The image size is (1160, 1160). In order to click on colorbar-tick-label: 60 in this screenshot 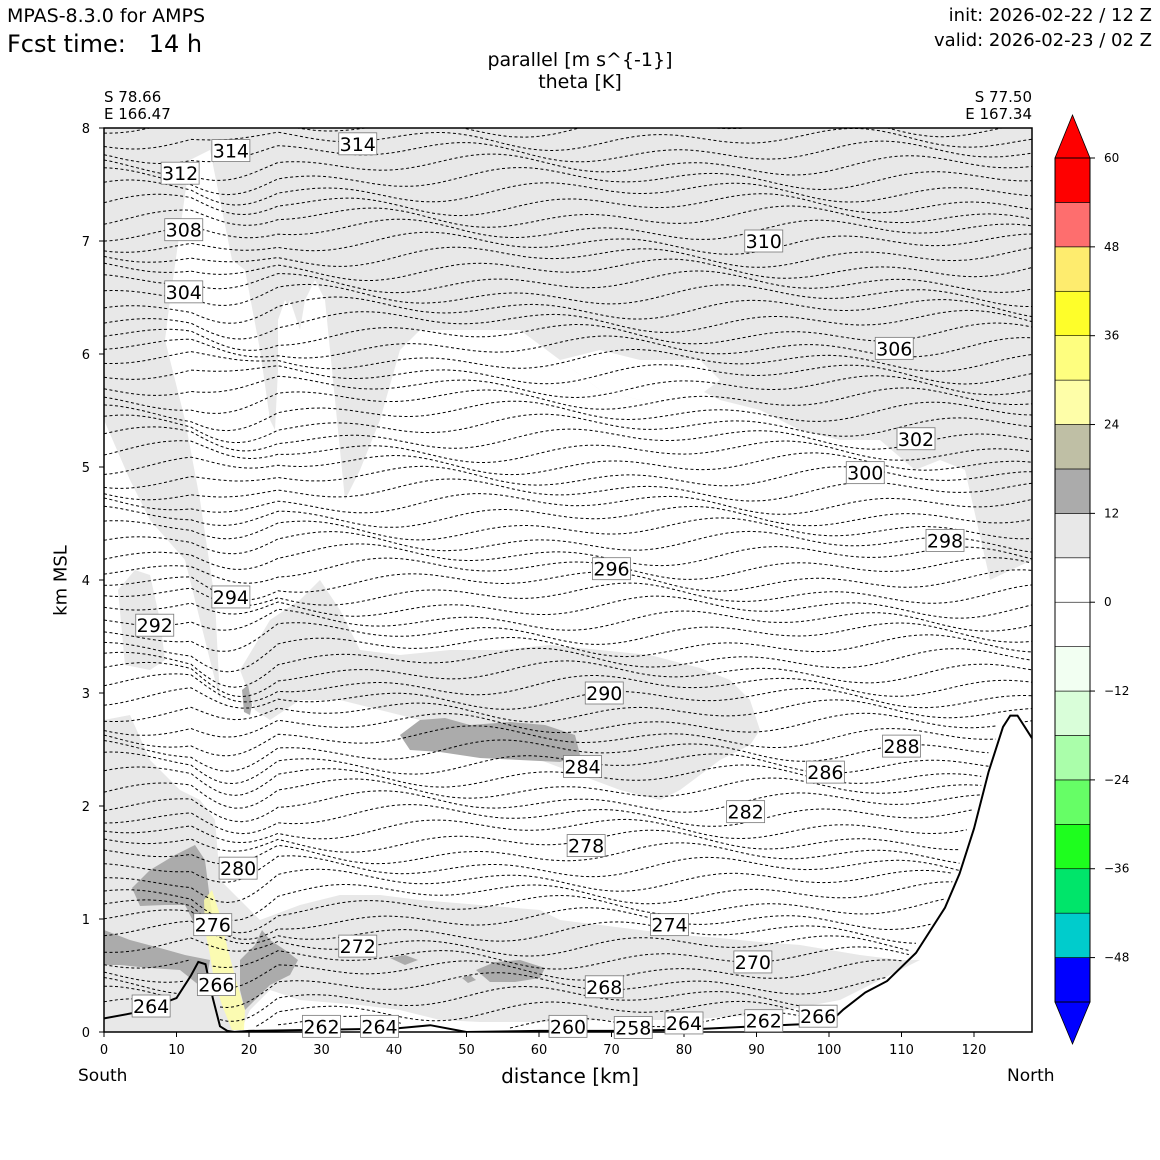, I will do `click(1111, 158)`.